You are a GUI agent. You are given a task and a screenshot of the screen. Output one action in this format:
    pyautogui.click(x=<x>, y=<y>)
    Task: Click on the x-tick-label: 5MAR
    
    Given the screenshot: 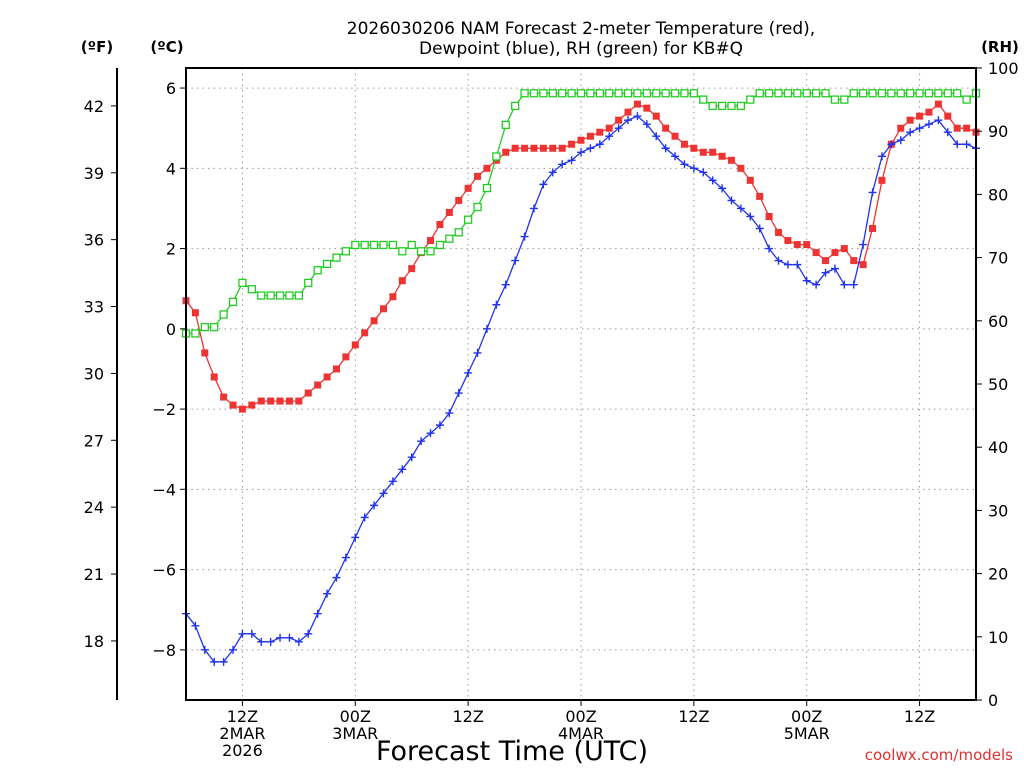 What is the action you would take?
    pyautogui.click(x=807, y=733)
    